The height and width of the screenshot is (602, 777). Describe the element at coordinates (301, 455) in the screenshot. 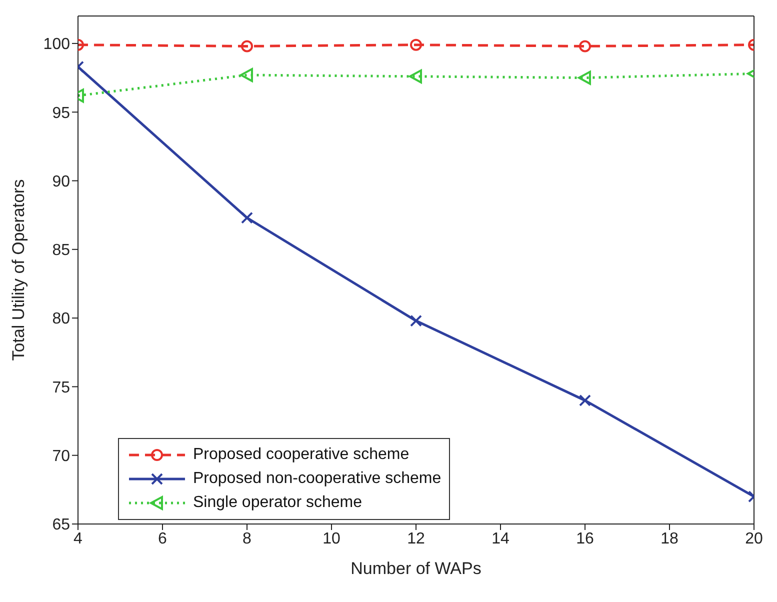

I see `legend-label: Proposed cooperative scheme` at that location.